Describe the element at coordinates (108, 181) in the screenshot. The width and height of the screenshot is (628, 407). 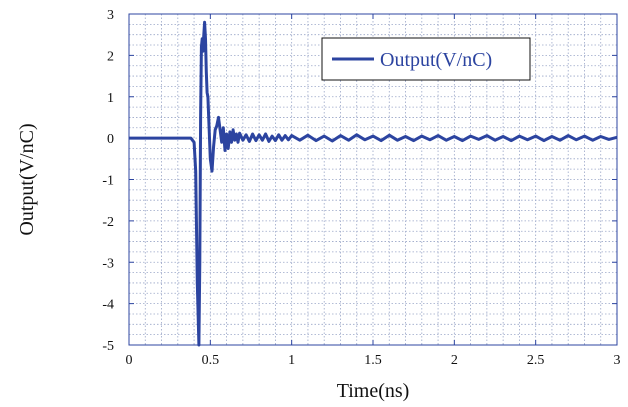
I see `y-tick-label: -1` at that location.